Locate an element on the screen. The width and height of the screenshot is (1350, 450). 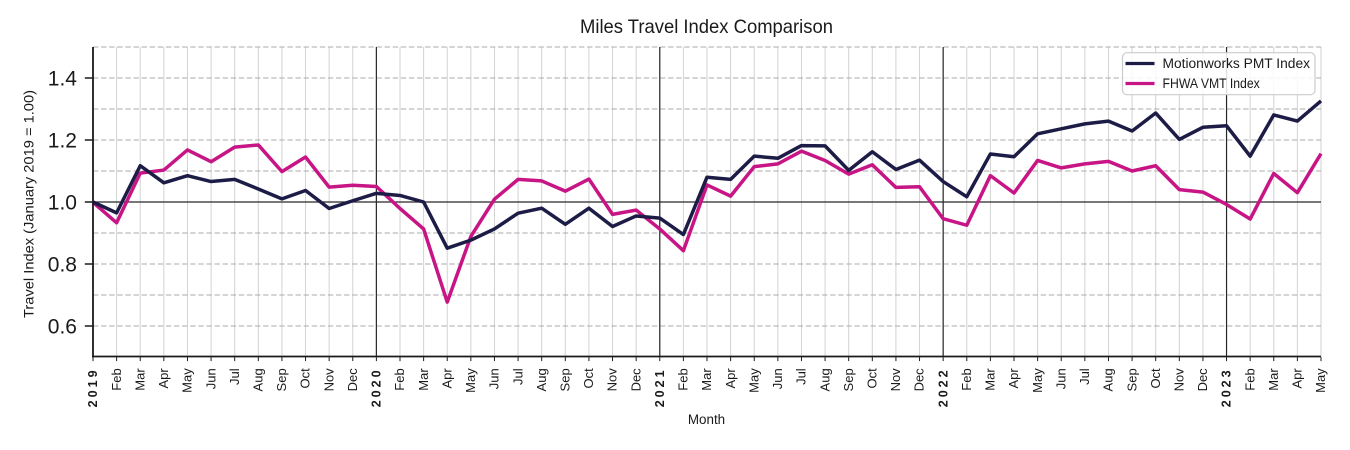
svg-text: 0.8 is located at coordinates (62, 264).